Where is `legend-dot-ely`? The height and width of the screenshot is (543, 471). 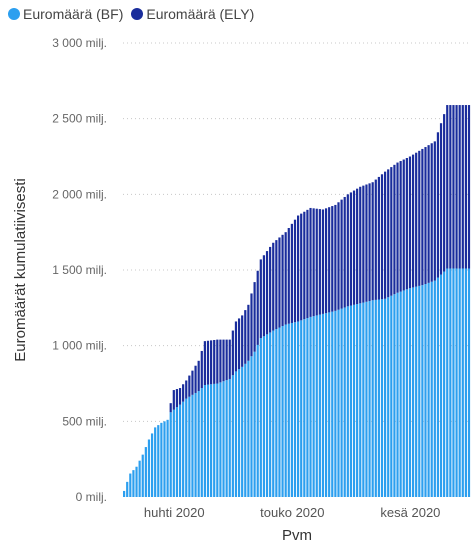
legend-dot-ely is located at coordinates (137, 14).